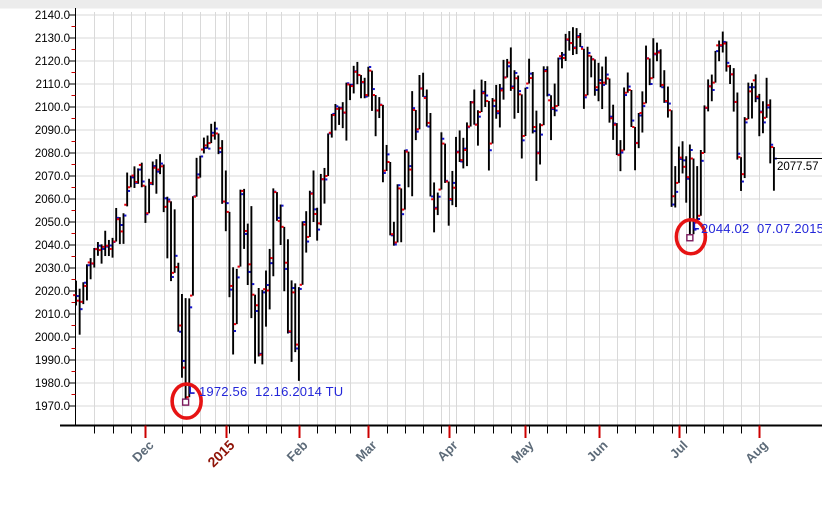 The width and height of the screenshot is (822, 512). I want to click on last-price-marker, so click(797, 165).